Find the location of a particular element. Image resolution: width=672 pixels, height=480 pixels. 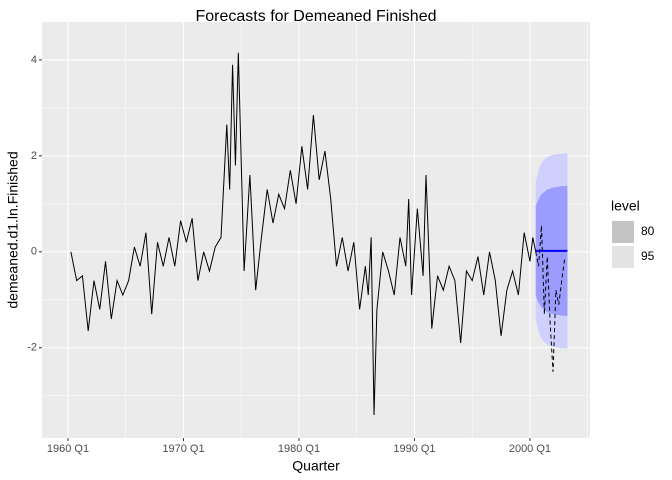

x-tick-label: 1990 Q1 is located at coordinates (414, 449).